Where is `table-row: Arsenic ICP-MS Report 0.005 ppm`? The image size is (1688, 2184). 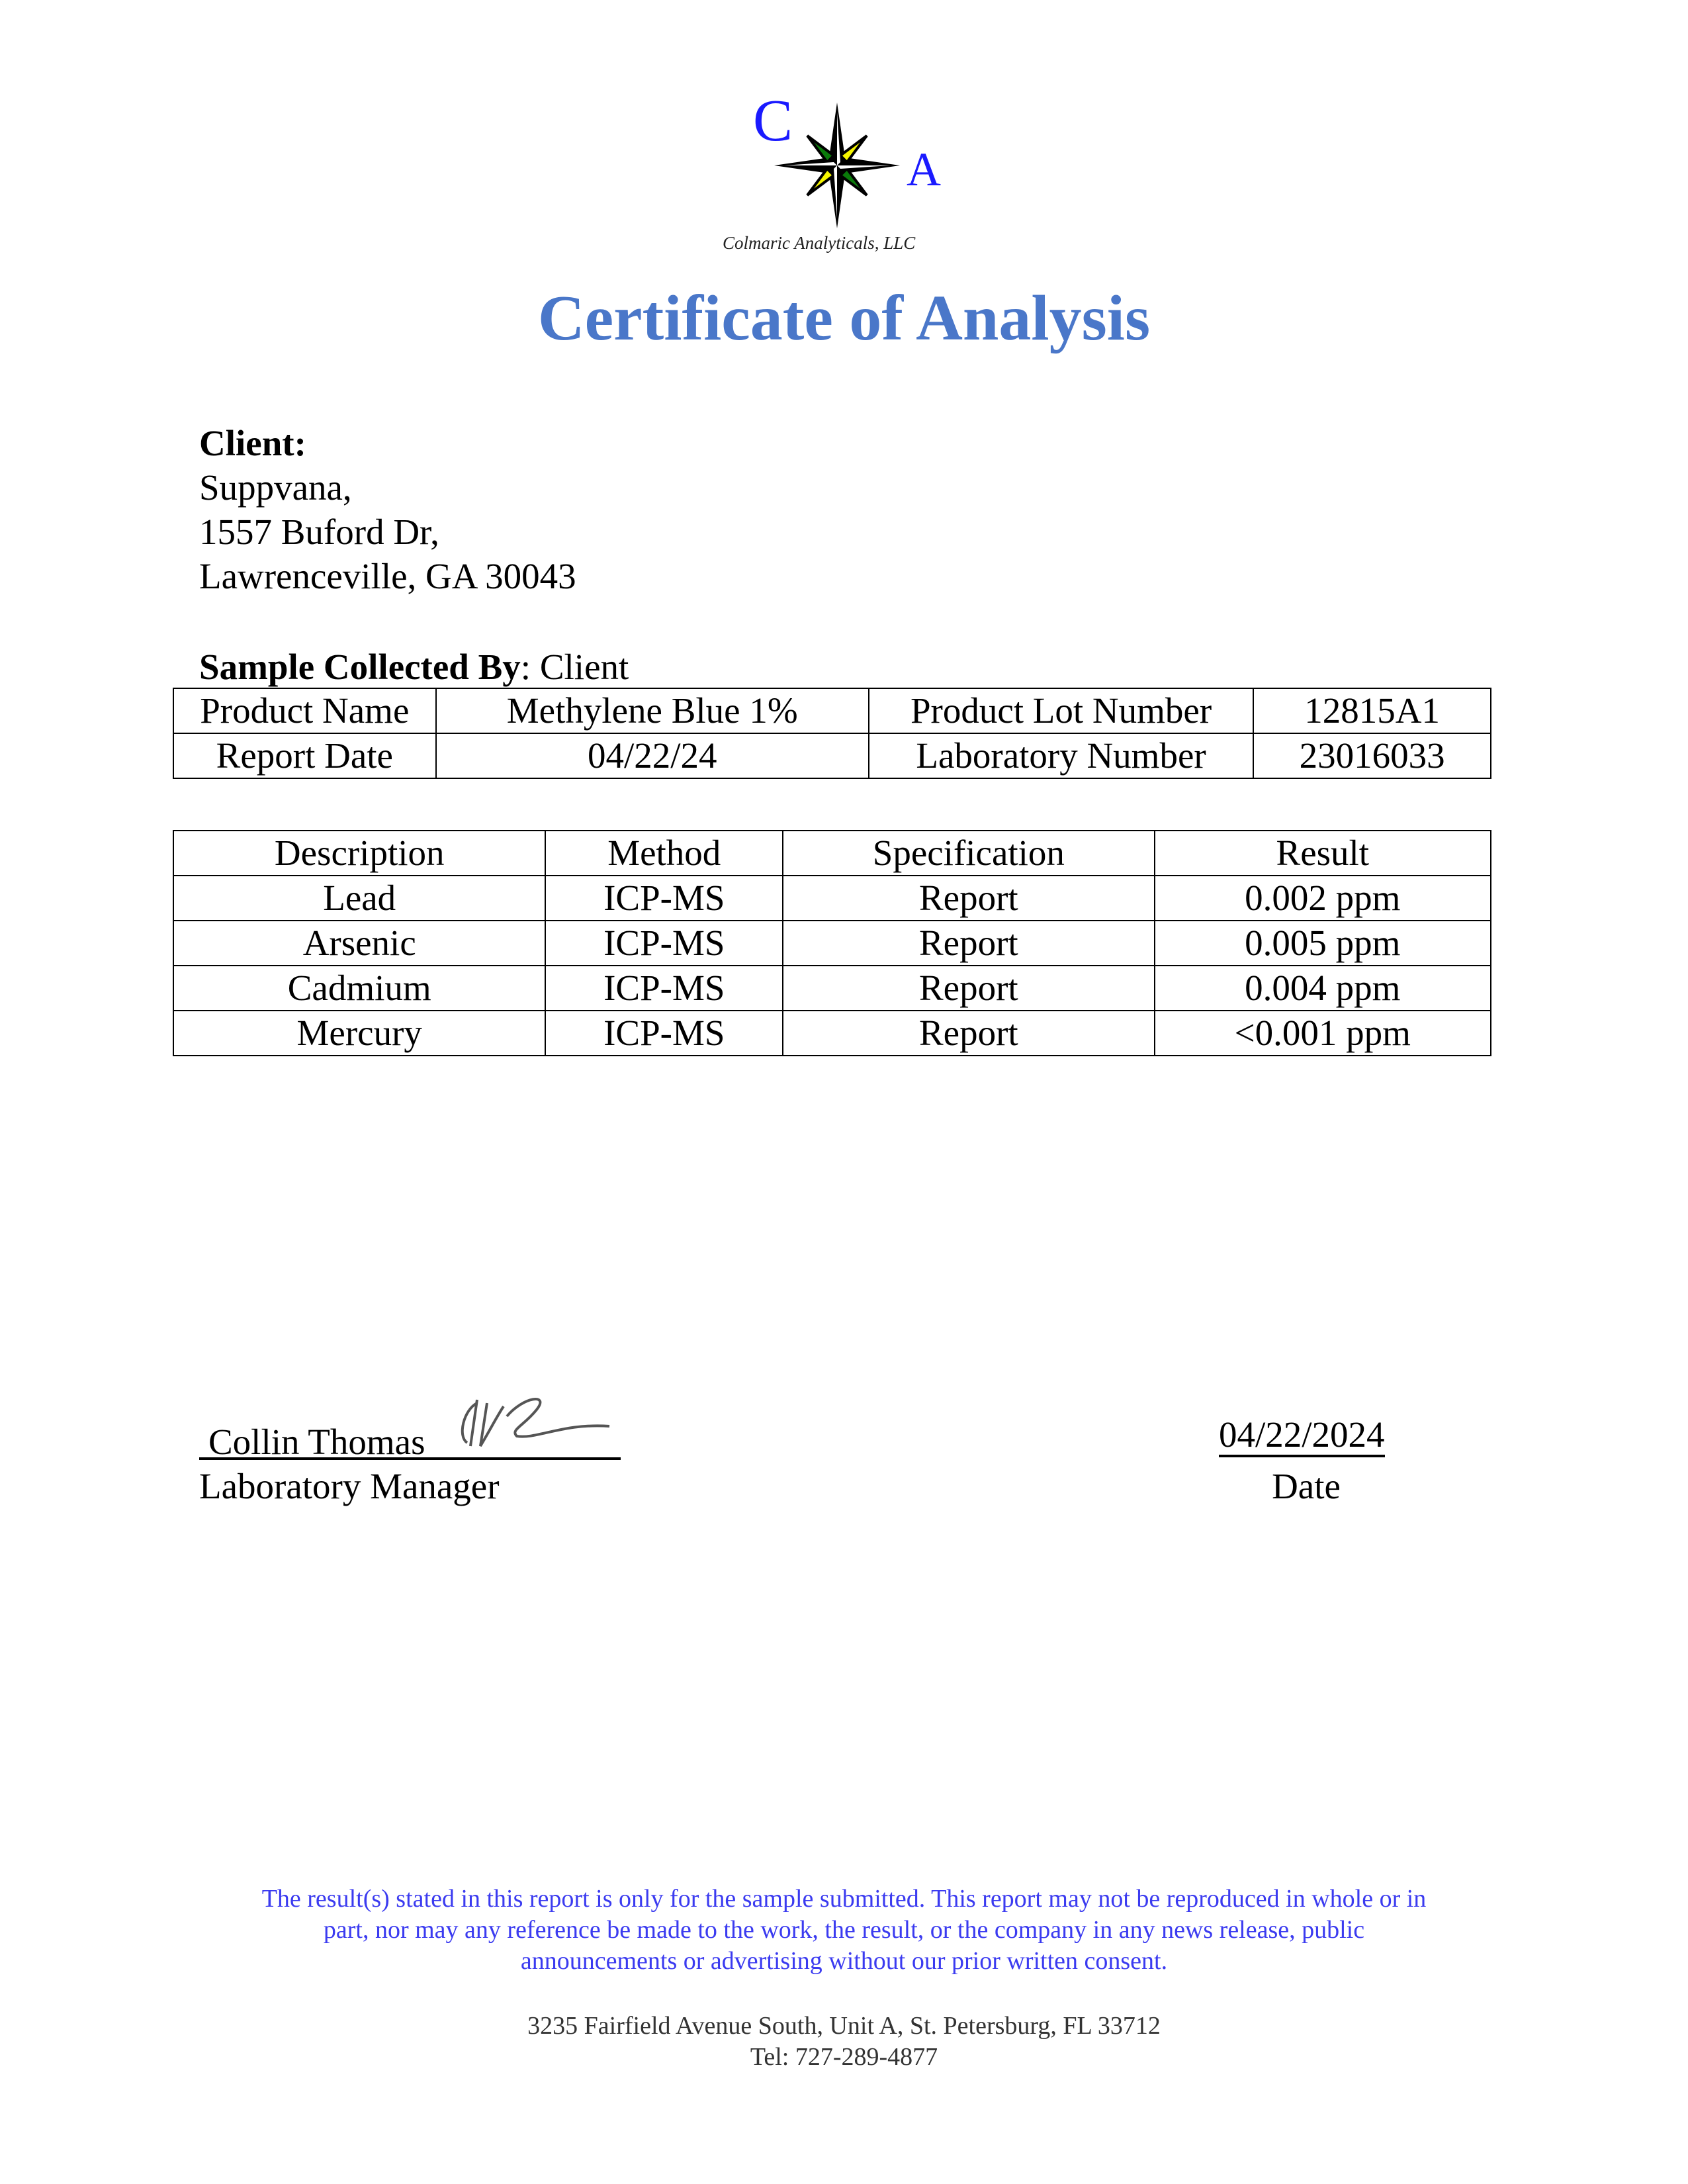 table-row: Arsenic ICP-MS Report 0.005 ppm is located at coordinates (832, 943).